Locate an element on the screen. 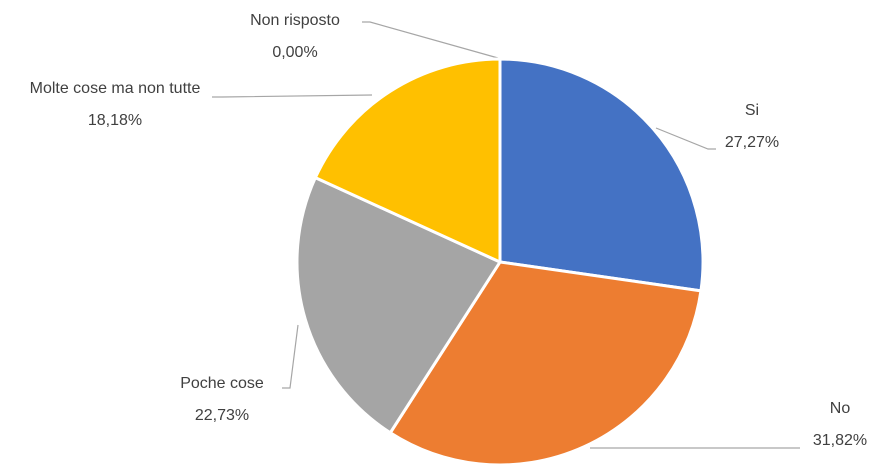 The image size is (893, 465). category-label: No is located at coordinates (840, 408).